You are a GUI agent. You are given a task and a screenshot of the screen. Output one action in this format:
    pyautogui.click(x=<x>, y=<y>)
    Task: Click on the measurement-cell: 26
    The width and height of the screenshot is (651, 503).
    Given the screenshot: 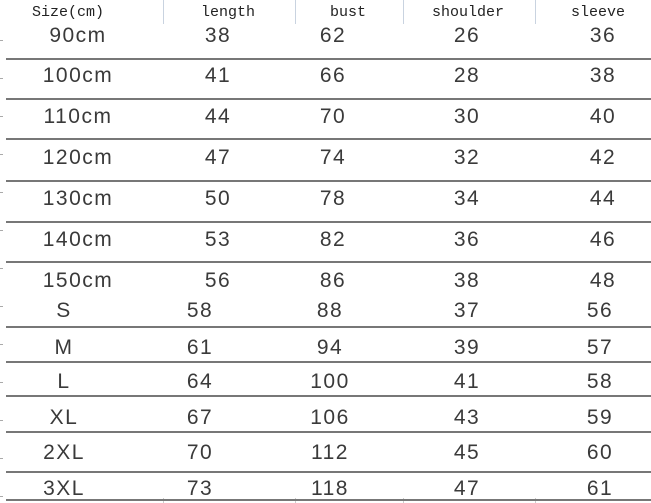 What is the action you would take?
    pyautogui.click(x=467, y=35)
    